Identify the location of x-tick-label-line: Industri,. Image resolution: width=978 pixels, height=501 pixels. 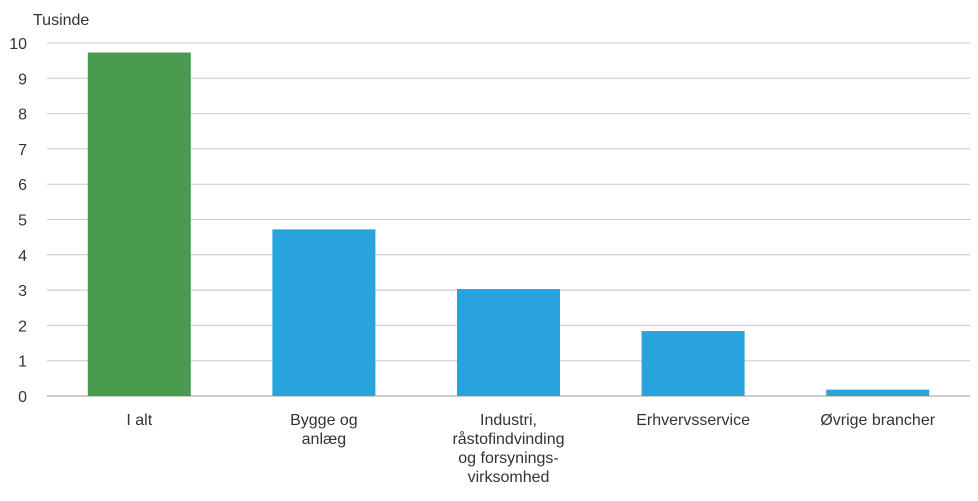
(508, 420).